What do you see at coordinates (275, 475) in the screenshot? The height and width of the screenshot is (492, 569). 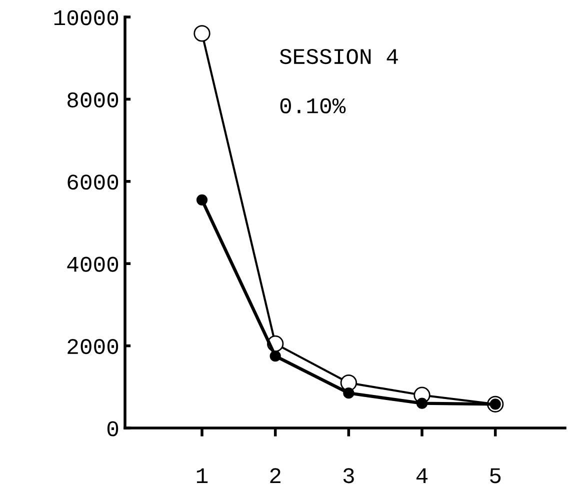 I see `x-tick-label: 2` at bounding box center [275, 475].